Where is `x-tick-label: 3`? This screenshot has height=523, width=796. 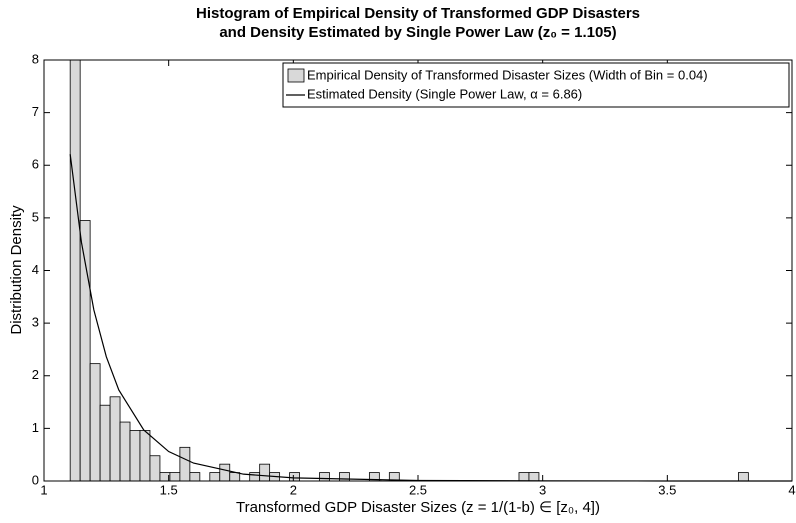 x-tick-label: 3 is located at coordinates (542, 489).